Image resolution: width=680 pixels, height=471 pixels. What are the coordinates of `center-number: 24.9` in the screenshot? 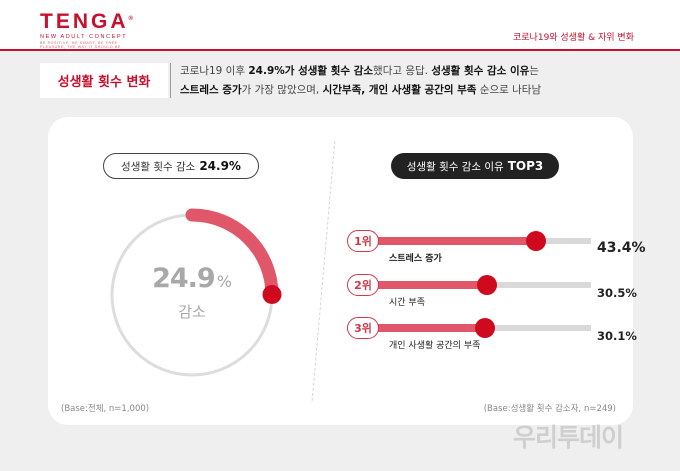 It's located at (184, 278).